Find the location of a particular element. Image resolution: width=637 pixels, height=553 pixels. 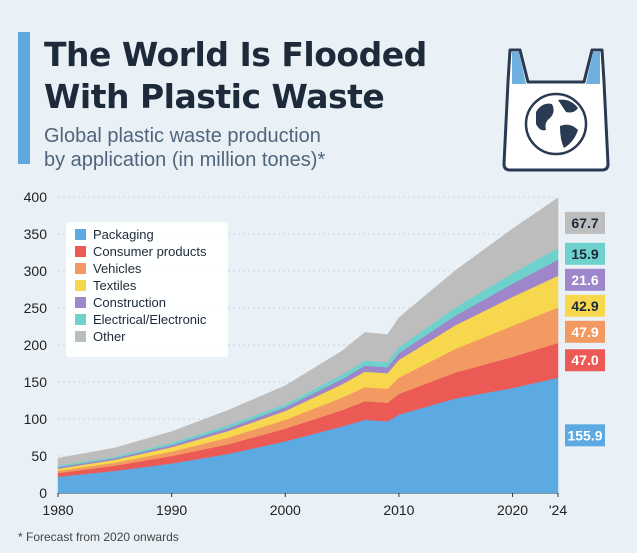

end-label-box-other is located at coordinates (585, 222).